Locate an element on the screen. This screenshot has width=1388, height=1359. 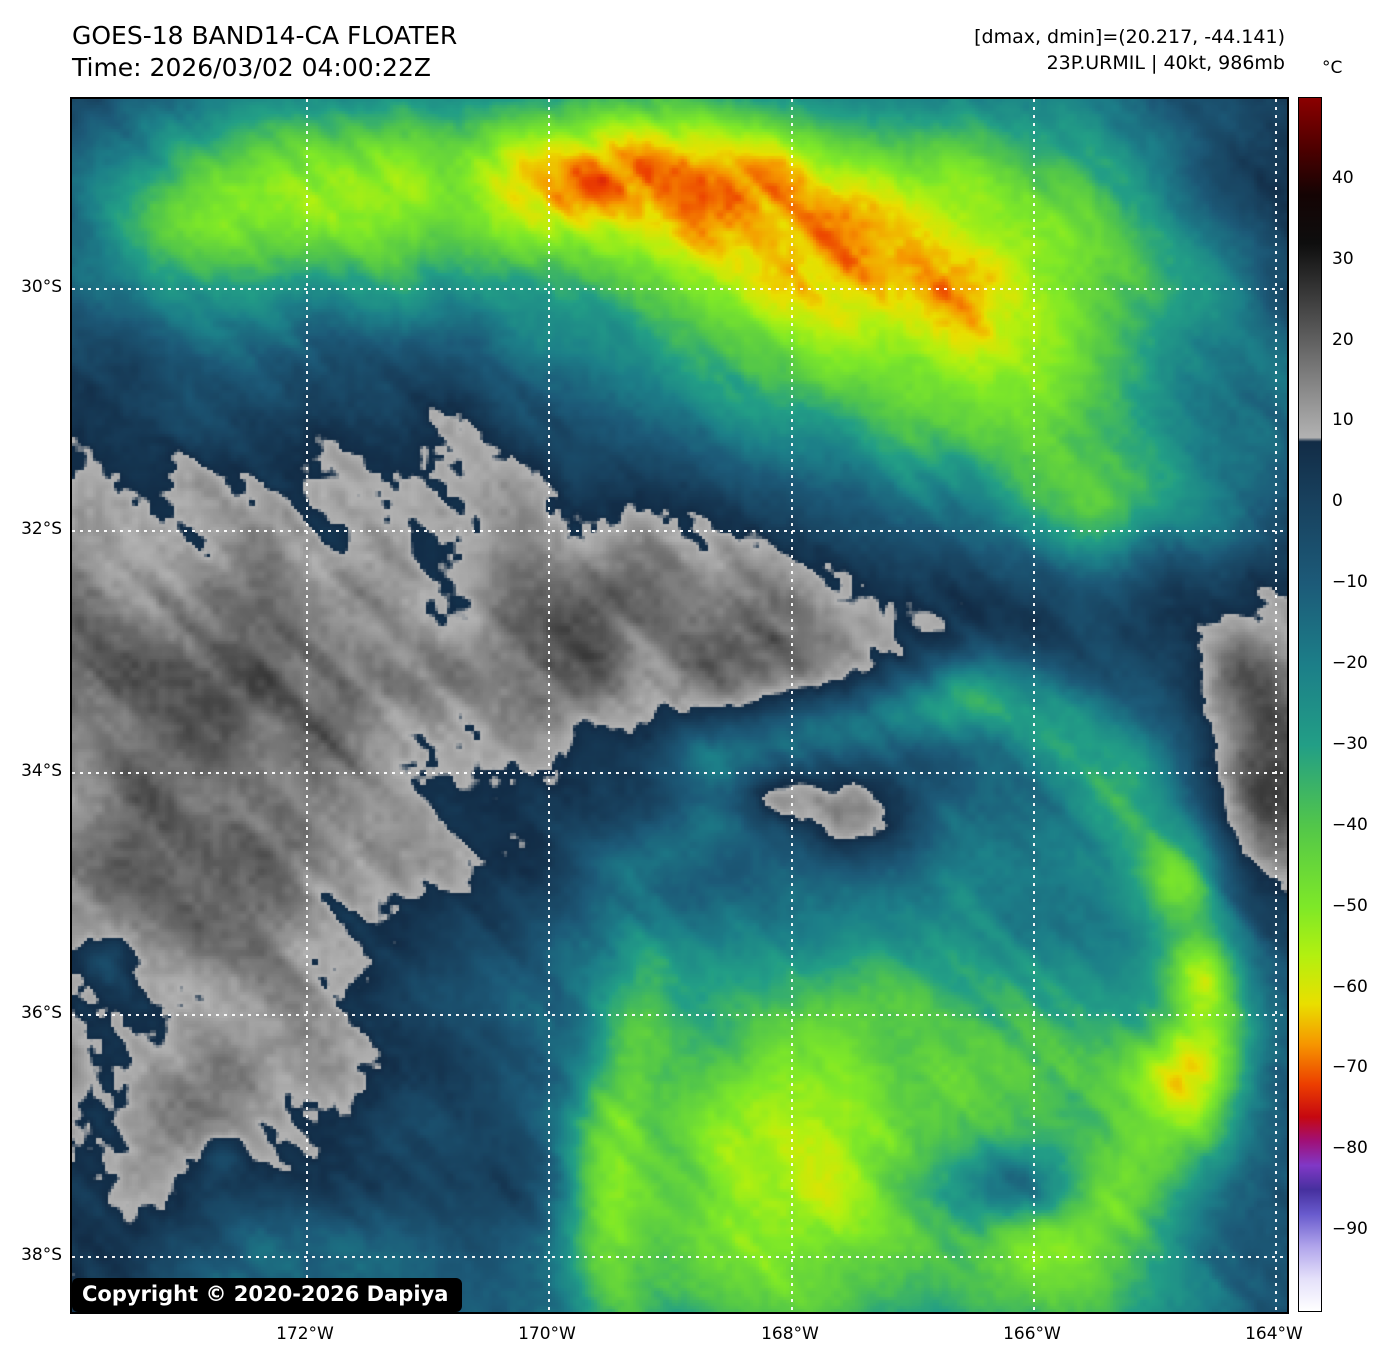
gridline-lon-172°W is located at coordinates (307, 705).